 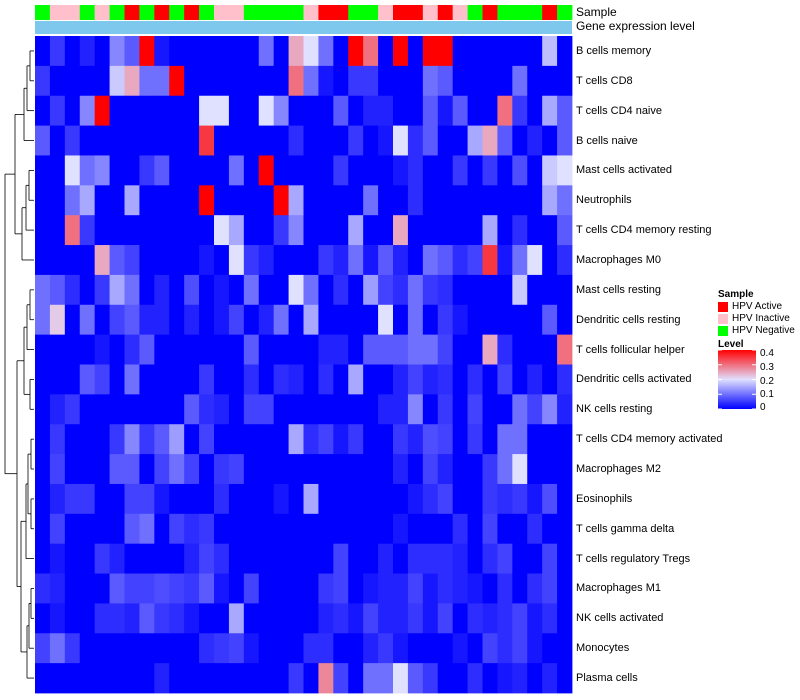 What do you see at coordinates (604, 200) in the screenshot?
I see `row-label: Neutrophils` at bounding box center [604, 200].